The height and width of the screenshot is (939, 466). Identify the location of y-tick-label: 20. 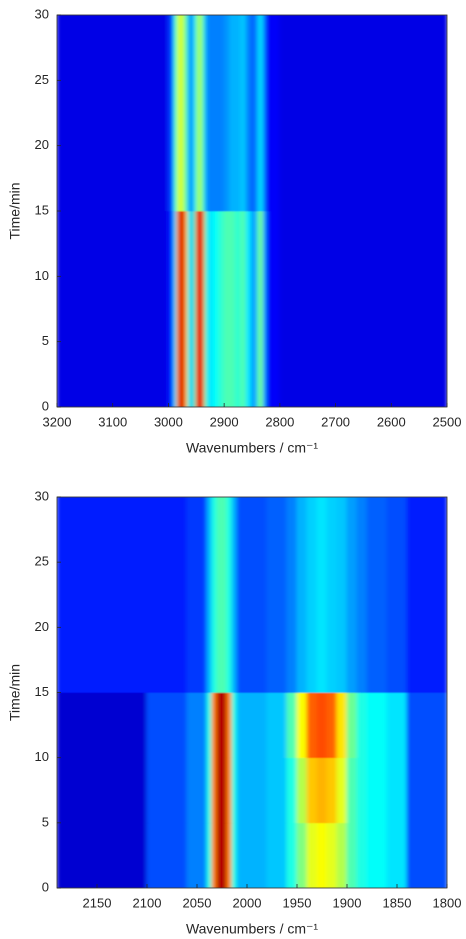
(42, 626).